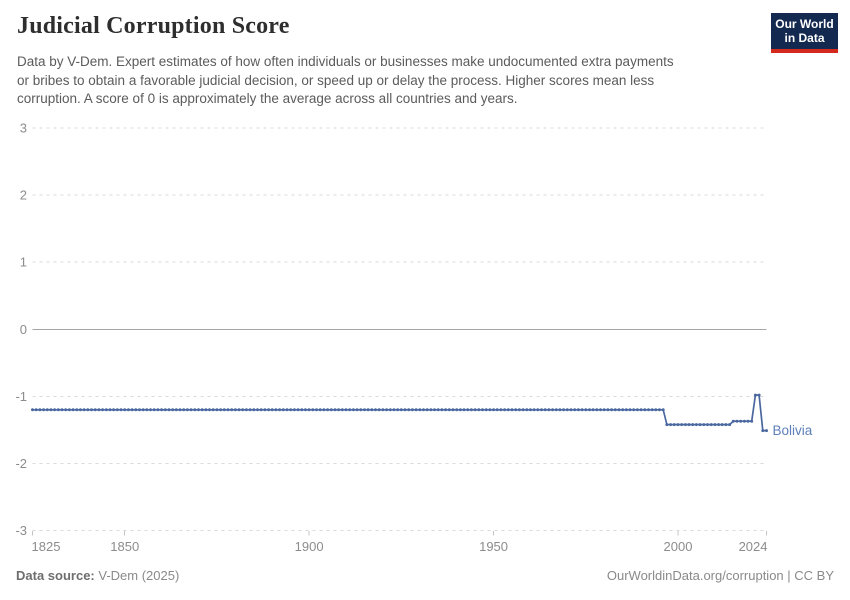 This screenshot has height=600, width=850. I want to click on credit-link: OurWorldinData.org/corruption | CC BY, so click(720, 575).